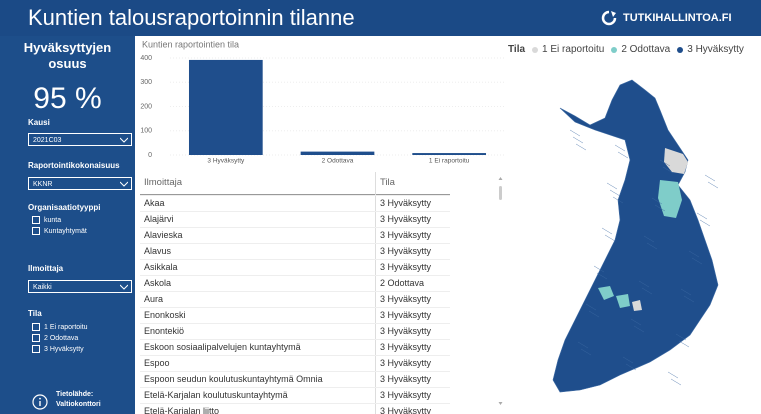  I want to click on column-header: Ilmoittaja, so click(163, 182).